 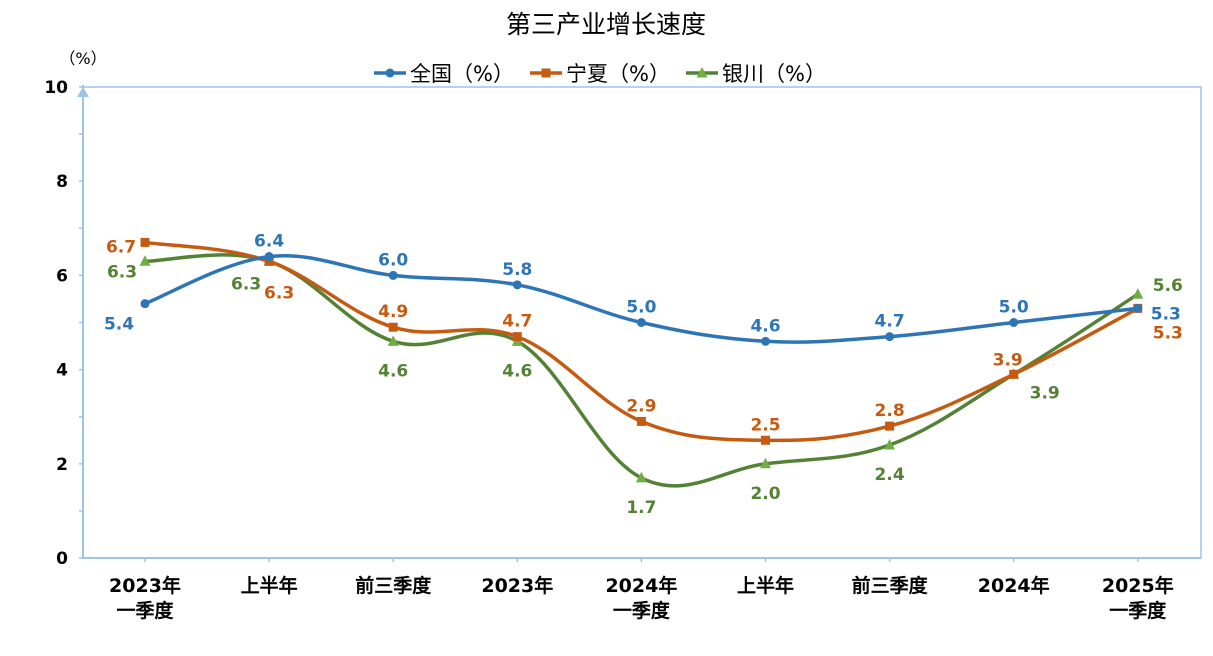 I want to click on legend-item-yinchuan: 银川（%）, so click(x=756, y=74).